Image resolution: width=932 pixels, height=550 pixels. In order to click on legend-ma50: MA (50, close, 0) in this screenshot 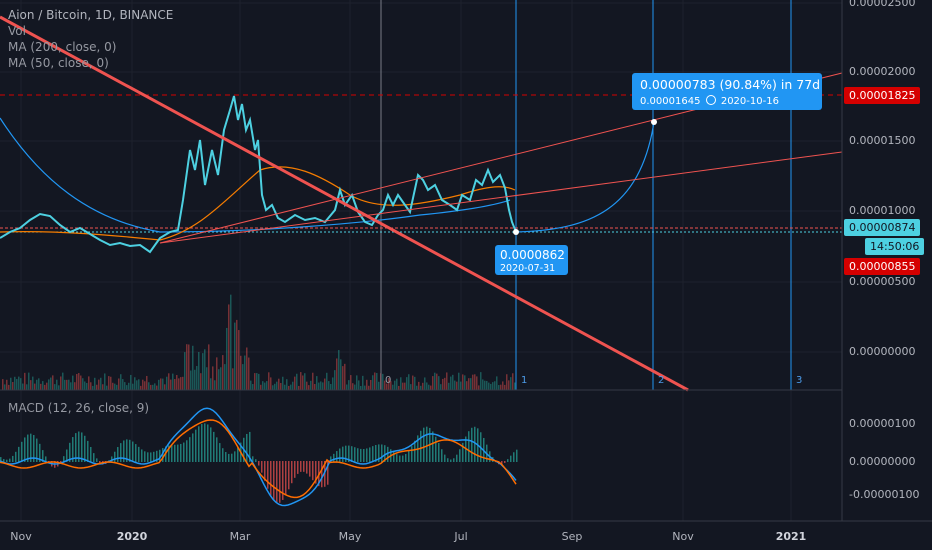, I will do `click(58, 63)`.